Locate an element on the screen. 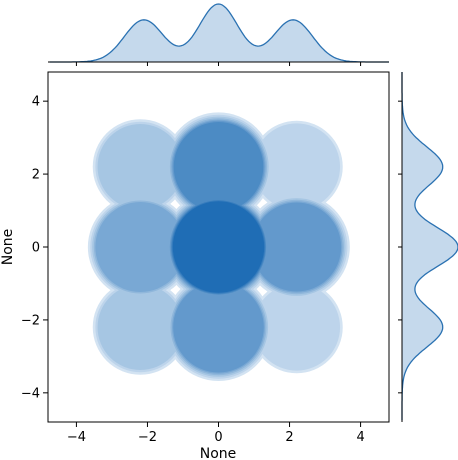 Image resolution: width=458 pixels, height=460 pixels. y-tick-label: 2 is located at coordinates (36, 175).